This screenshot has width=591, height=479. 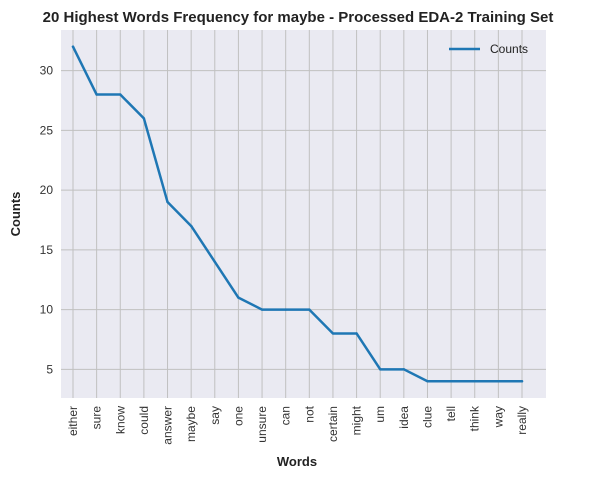 I want to click on x-tick-label: one, so click(x=238, y=416).